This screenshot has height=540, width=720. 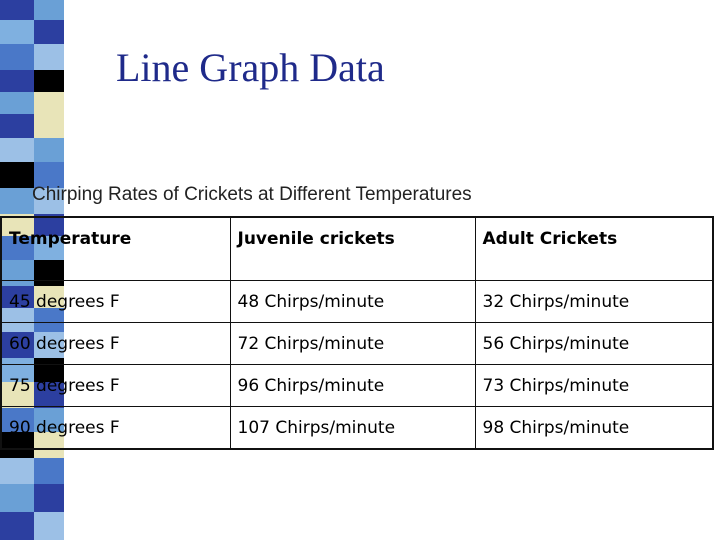 What do you see at coordinates (352, 428) in the screenshot?
I see `cell-juvenile: 107 Chirps/minute` at bounding box center [352, 428].